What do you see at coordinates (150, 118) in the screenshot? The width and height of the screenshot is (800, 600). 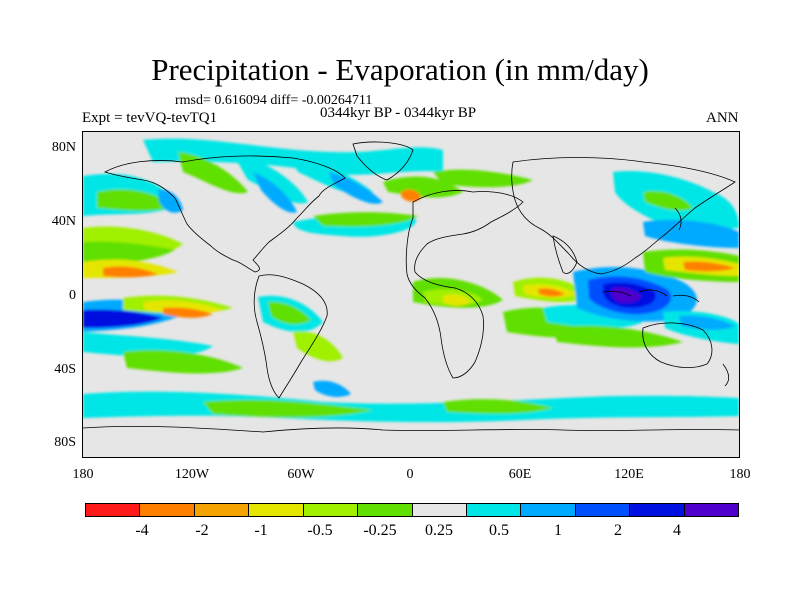 I see `experiment-label: Expt = tevVQ-tevTQ1` at bounding box center [150, 118].